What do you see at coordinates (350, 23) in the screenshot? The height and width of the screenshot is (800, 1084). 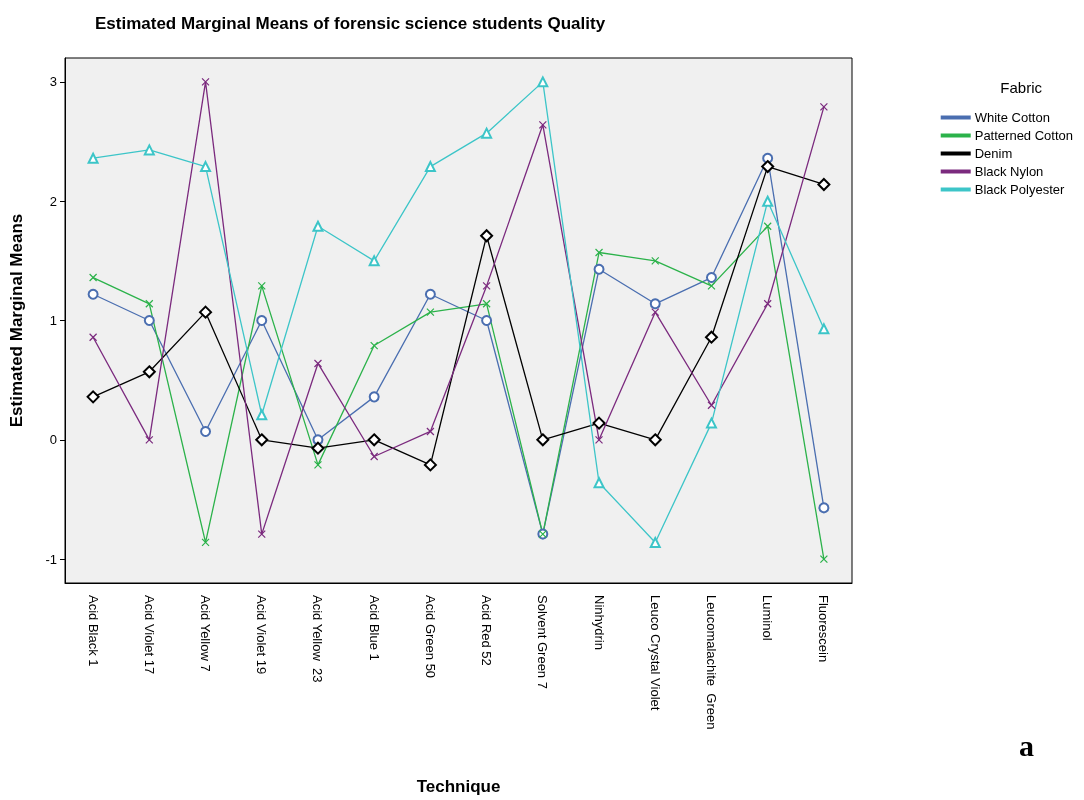 I see `chart-title: Estimated Marginal Means of forensic science students Quality` at bounding box center [350, 23].